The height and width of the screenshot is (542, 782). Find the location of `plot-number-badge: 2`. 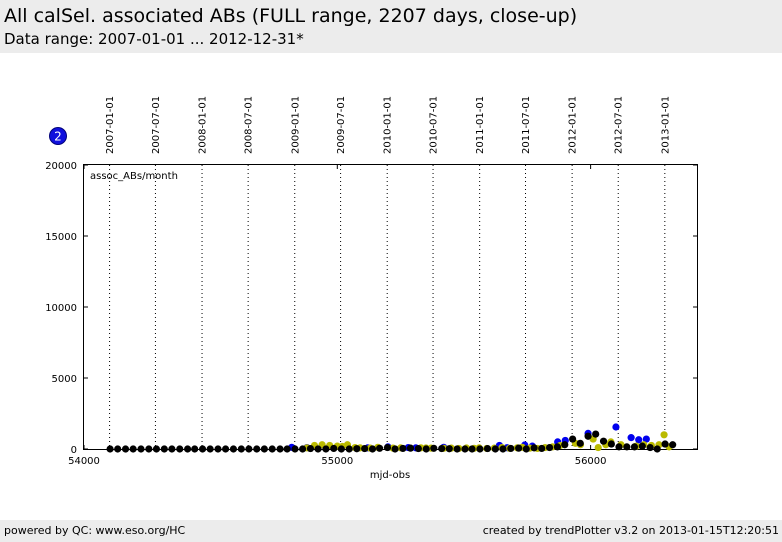

plot-number-badge: 2 is located at coordinates (58, 136).